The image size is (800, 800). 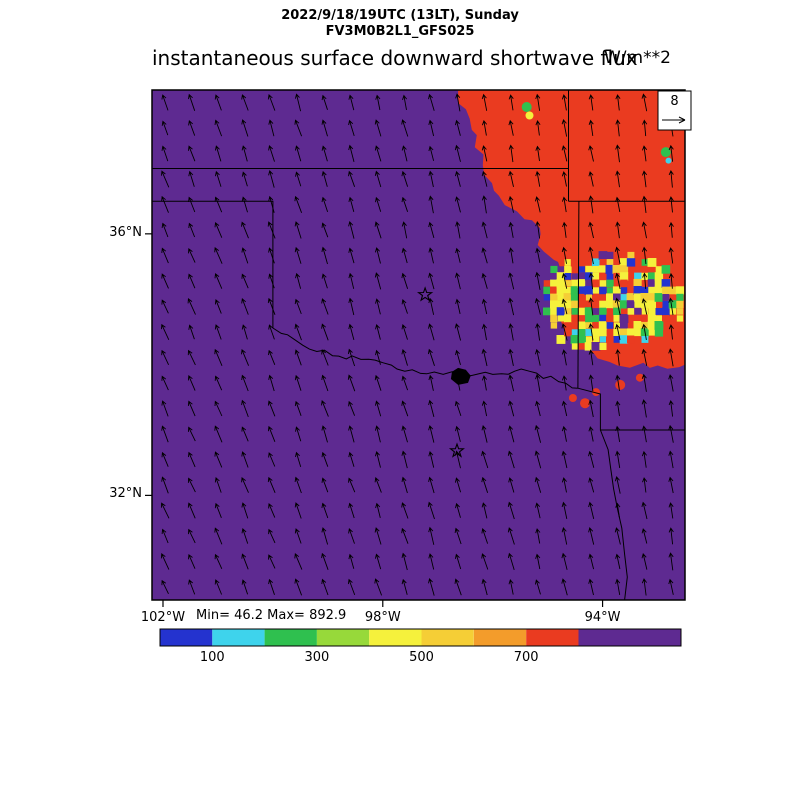 What do you see at coordinates (271, 615) in the screenshot?
I see `minmax-stats: Min= 46.2 Max= 892.9` at bounding box center [271, 615].